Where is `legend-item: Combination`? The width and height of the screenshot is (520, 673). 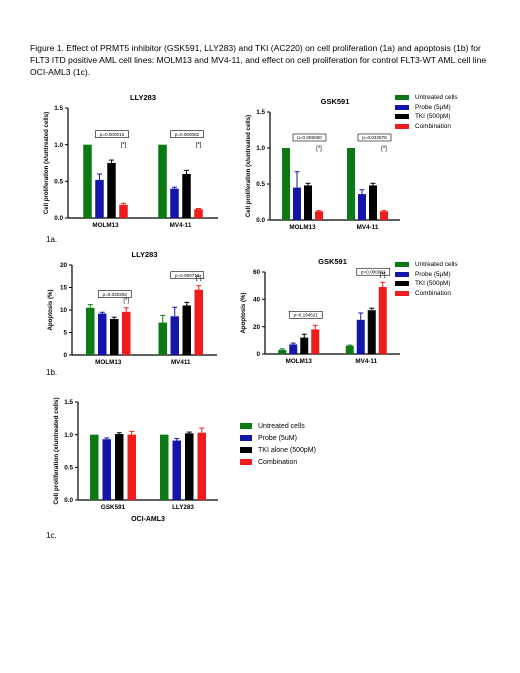
legend-item: Combination is located at coordinates (278, 462).